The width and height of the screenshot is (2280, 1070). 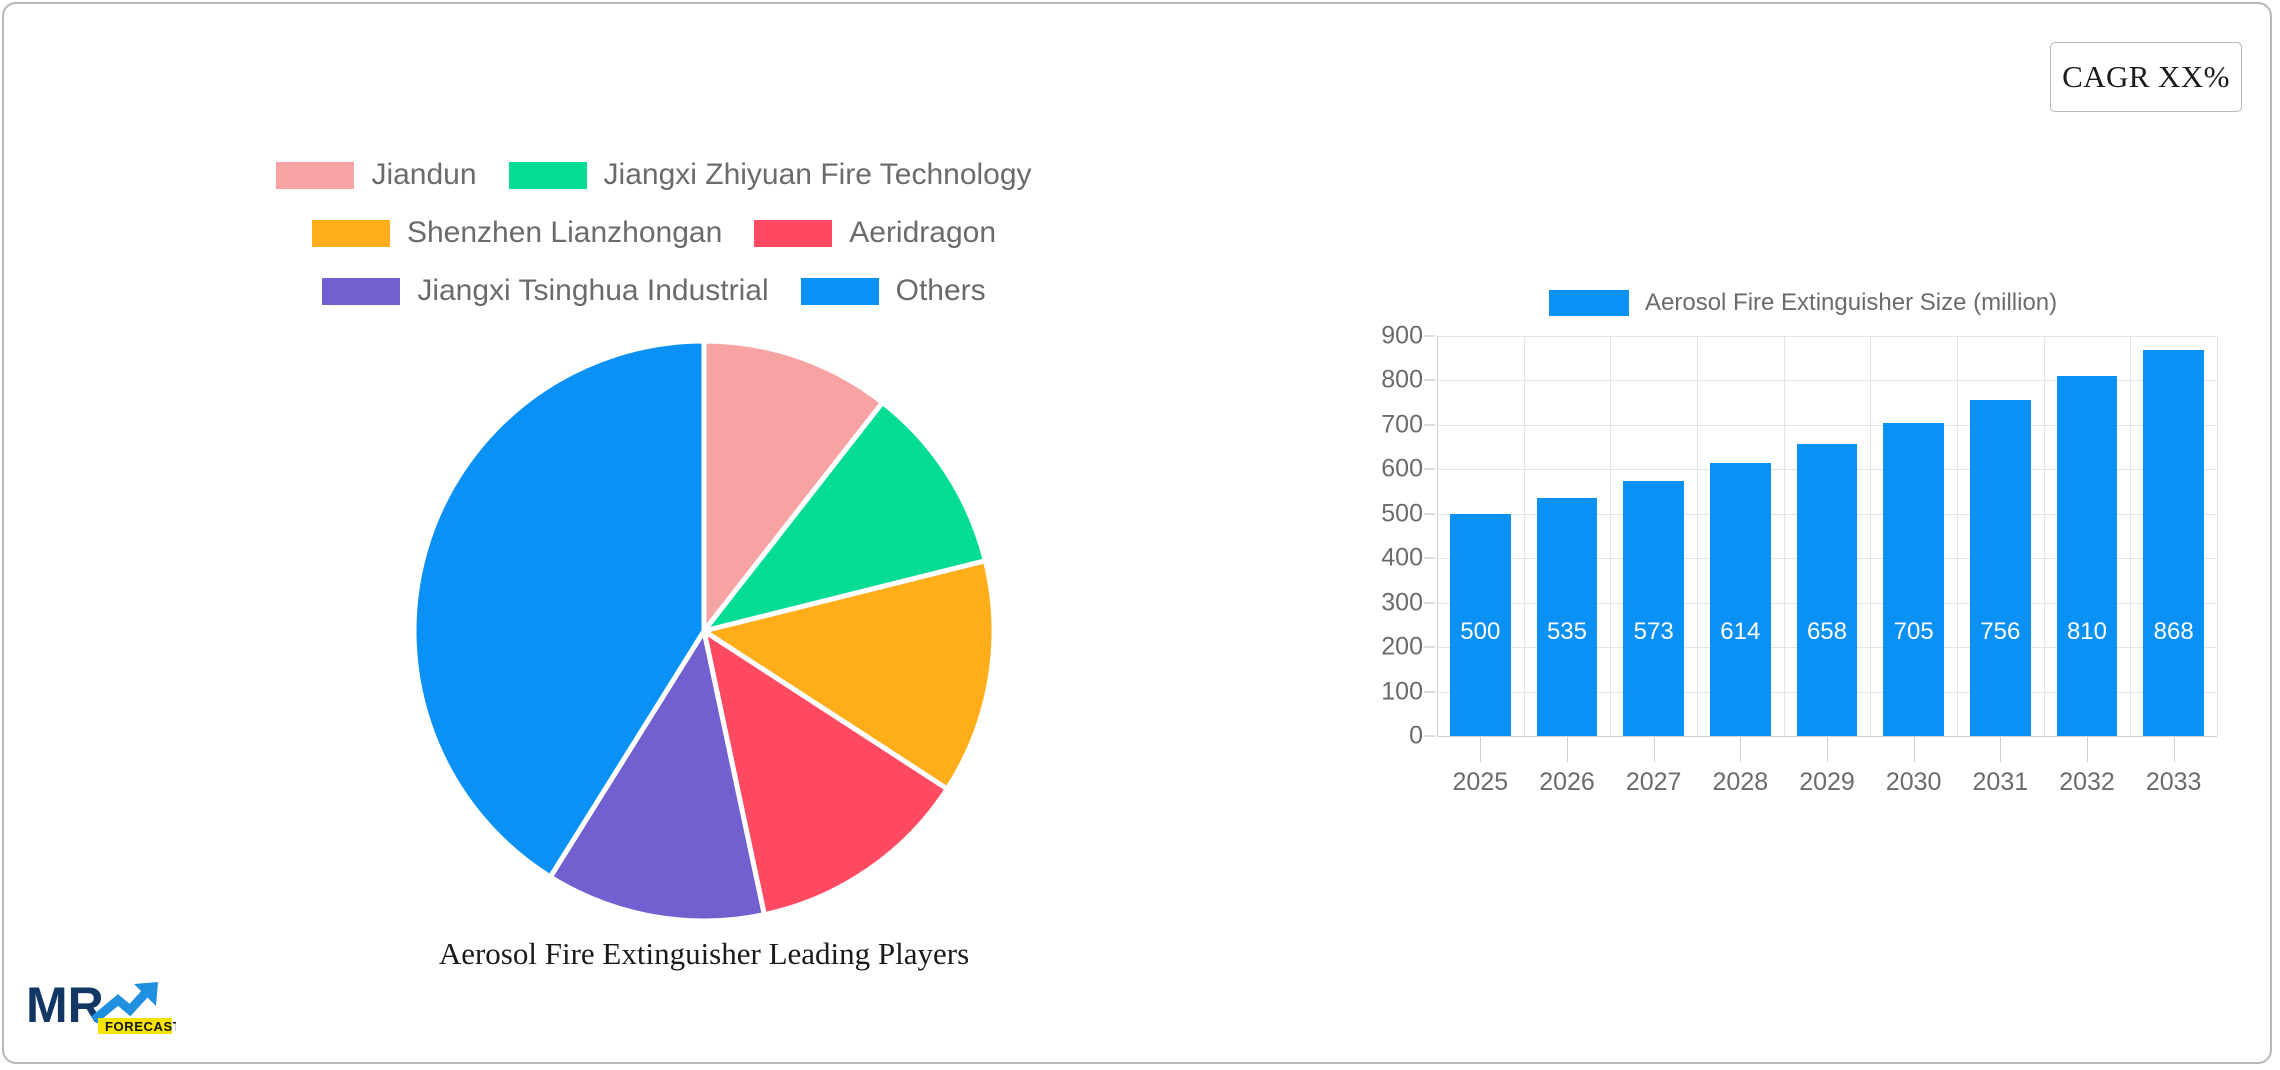 I want to click on bar: 705, so click(x=1913, y=579).